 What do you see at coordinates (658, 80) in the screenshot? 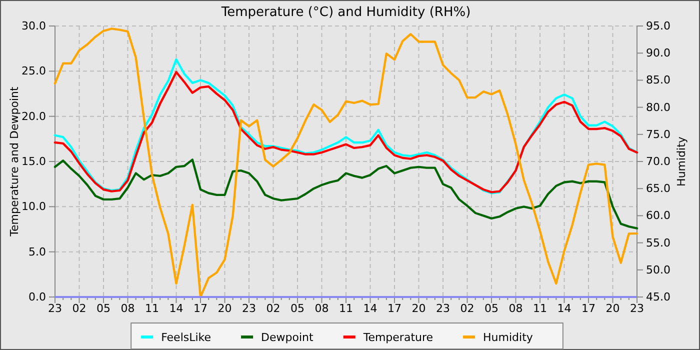
I see `y2-tick-label: 85.0` at bounding box center [658, 80].